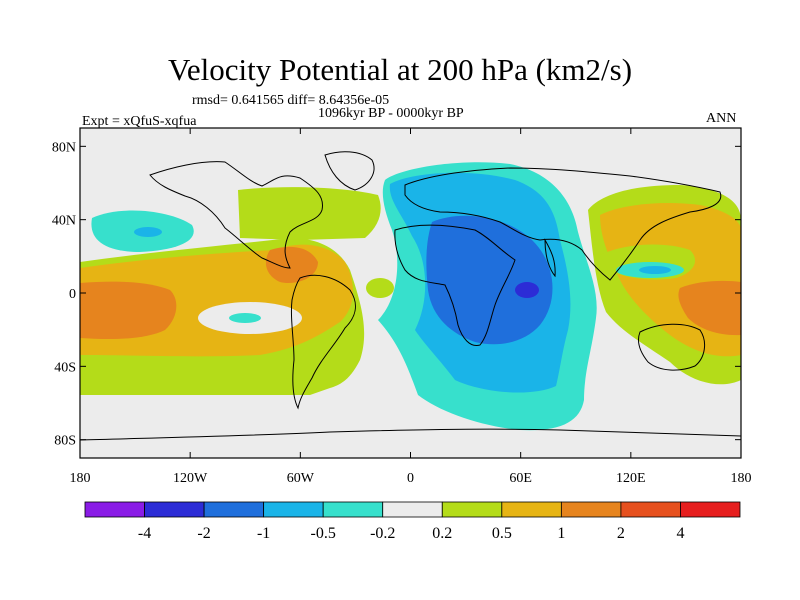 The height and width of the screenshot is (600, 800). I want to click on colorbar-label: 2, so click(621, 533).